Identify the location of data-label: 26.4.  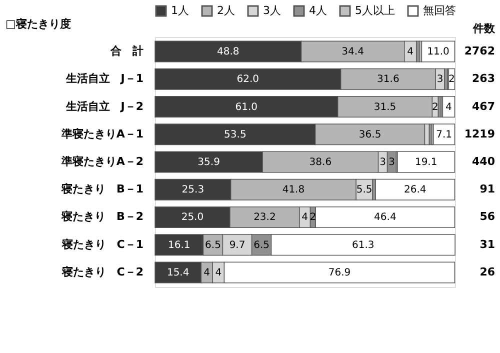
(415, 190).